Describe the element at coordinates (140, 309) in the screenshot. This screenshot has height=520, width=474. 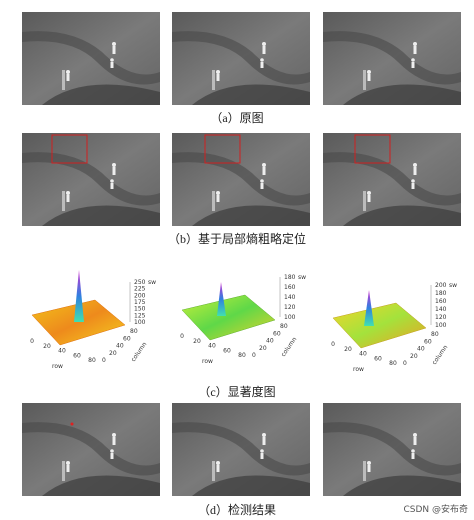
I see `z-tick-label: 150` at that location.